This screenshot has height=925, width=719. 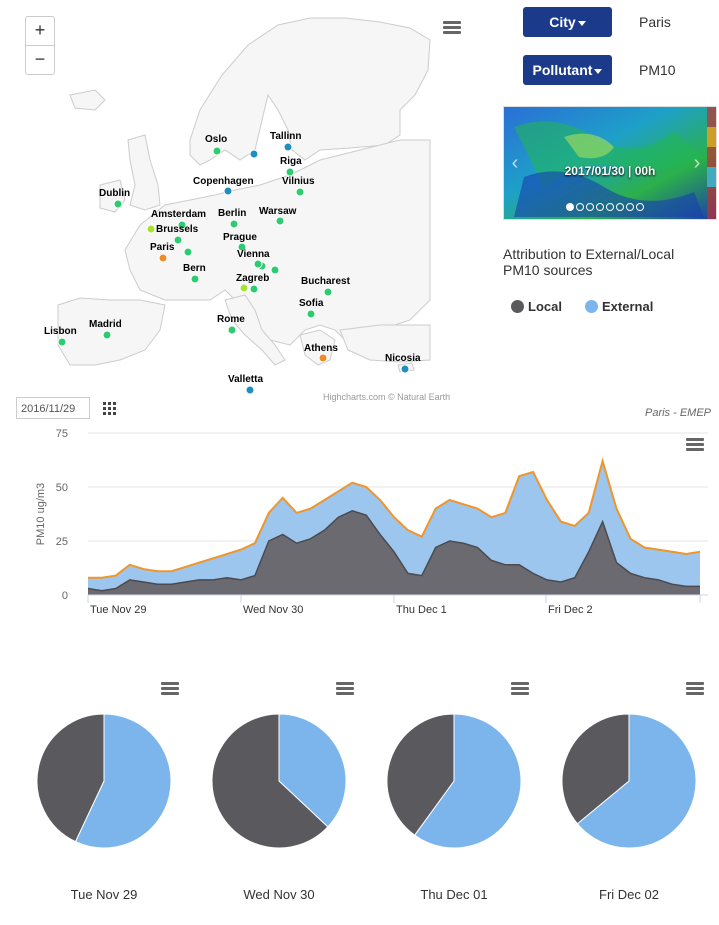 I want to click on city-label-berlin: Berlin, so click(x=232, y=213).